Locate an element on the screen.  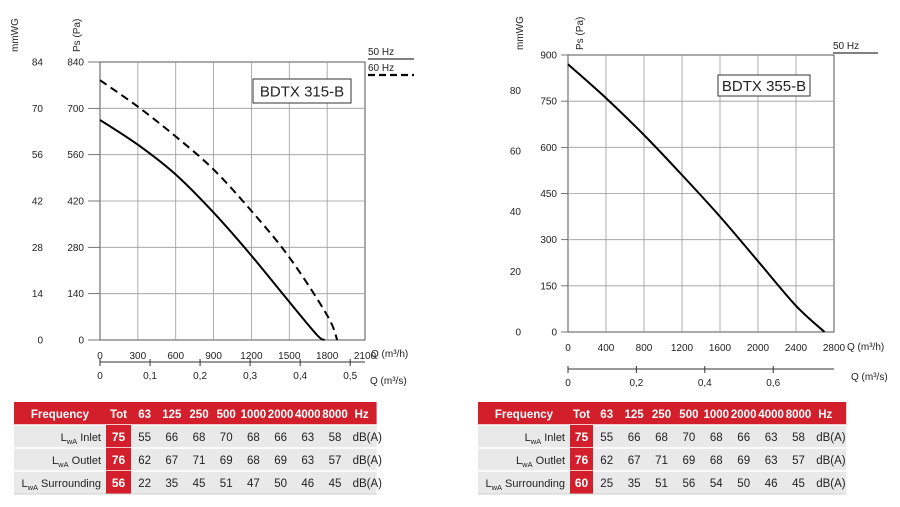
row-label: LwA Surrounding is located at coordinates (525, 485).